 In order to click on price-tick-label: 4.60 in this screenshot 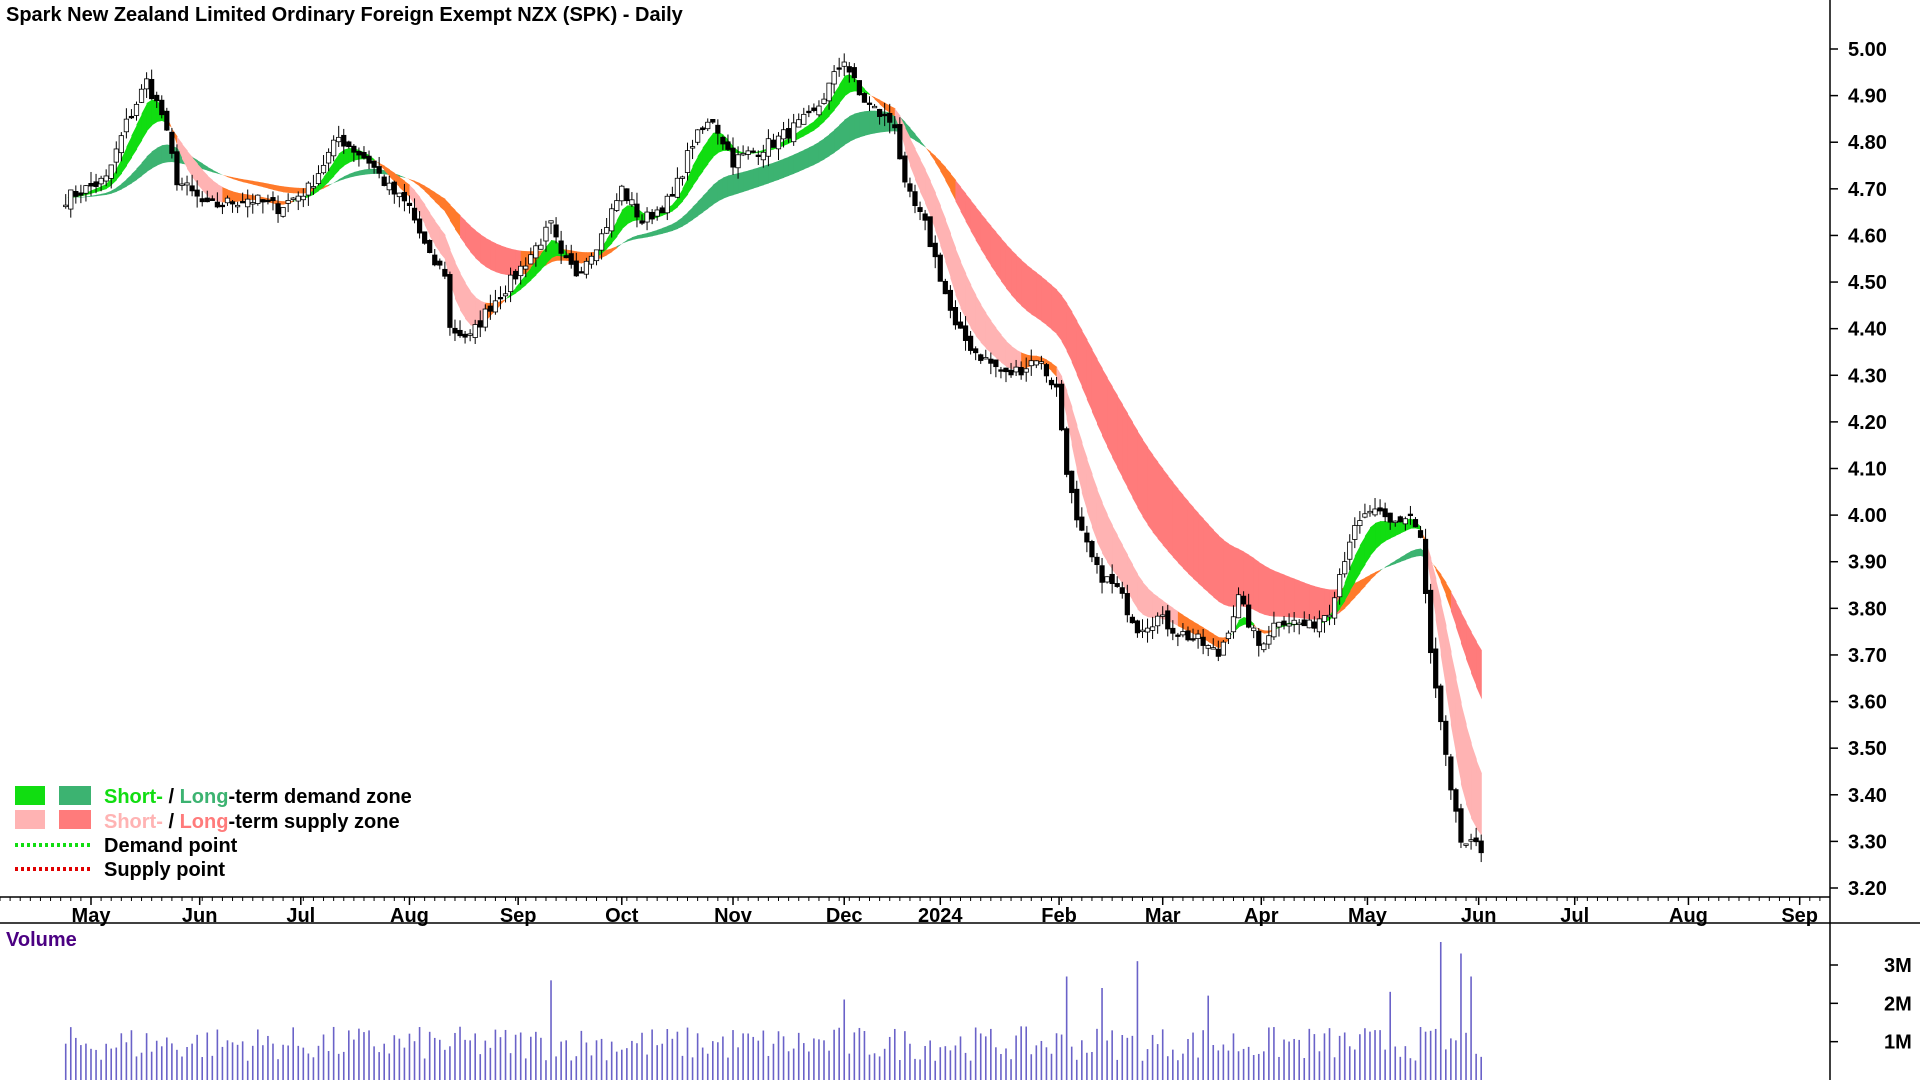, I will do `click(1867, 236)`.